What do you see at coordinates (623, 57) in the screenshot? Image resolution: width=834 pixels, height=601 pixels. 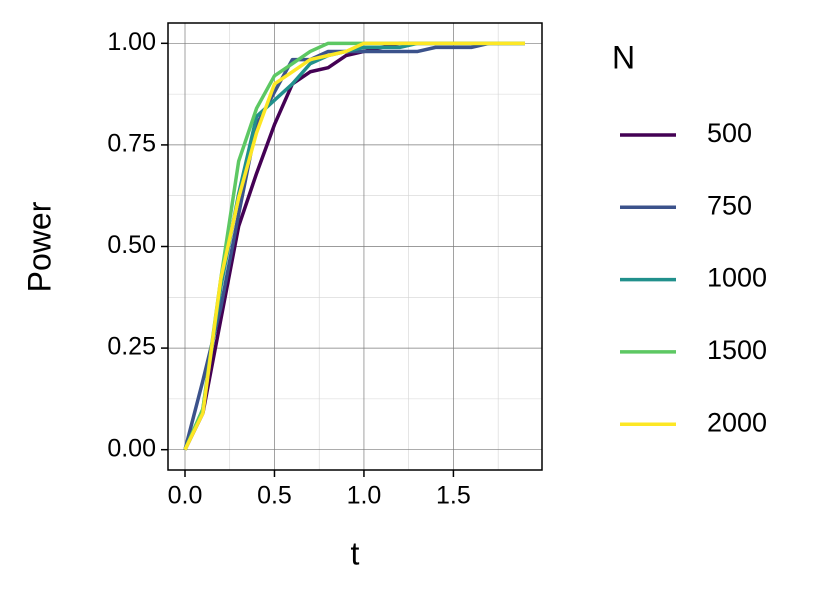 I see `legend-title: N` at bounding box center [623, 57].